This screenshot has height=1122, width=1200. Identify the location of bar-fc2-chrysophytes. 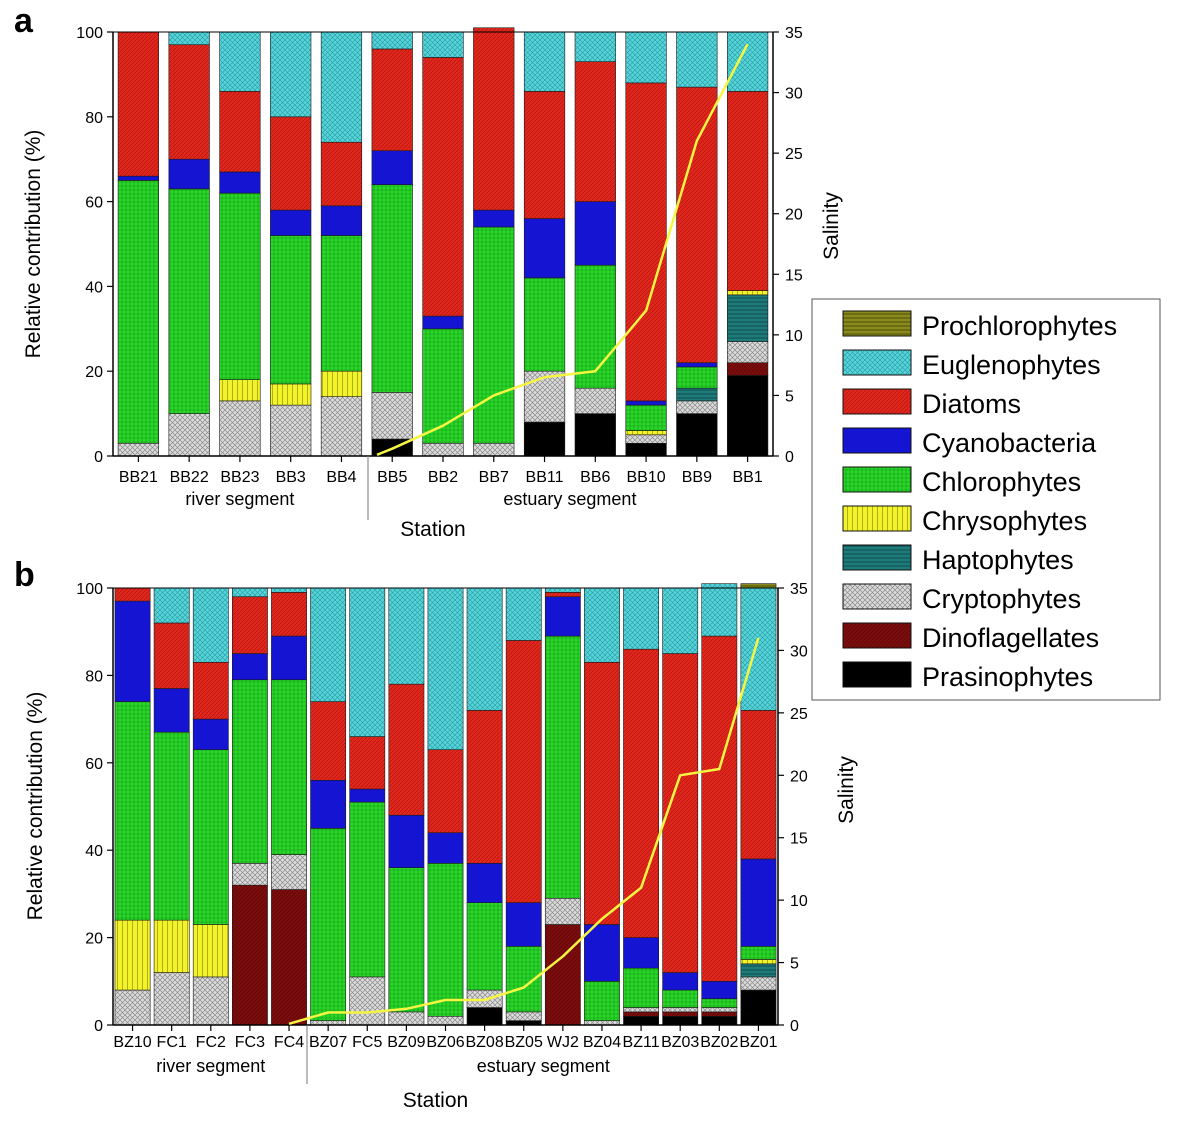
(210, 951).